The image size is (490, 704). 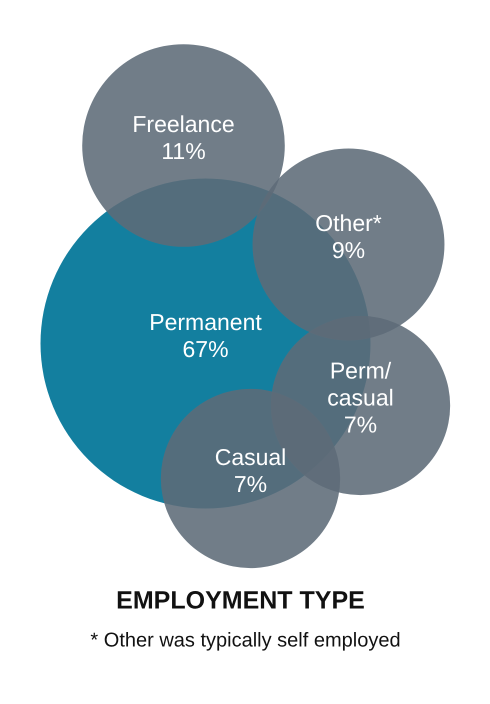 What do you see at coordinates (360, 384) in the screenshot?
I see `category-label: Perm/casual` at bounding box center [360, 384].